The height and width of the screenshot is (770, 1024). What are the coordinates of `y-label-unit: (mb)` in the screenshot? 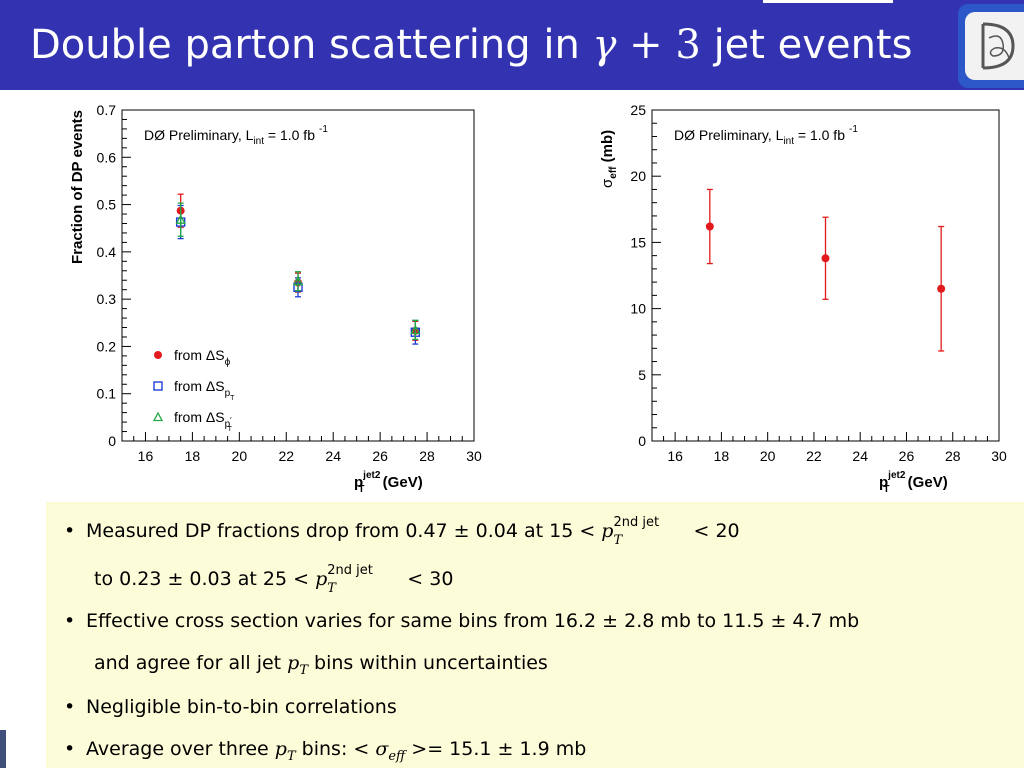 It's located at (607, 148).